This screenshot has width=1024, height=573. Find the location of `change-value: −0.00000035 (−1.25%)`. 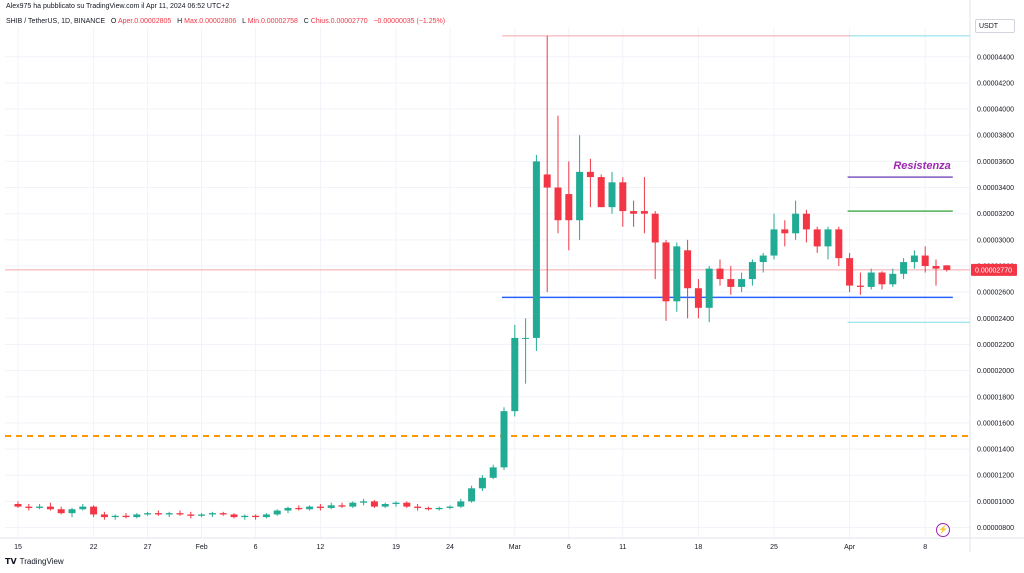

change-value: −0.00000035 (−1.25%) is located at coordinates (409, 21).